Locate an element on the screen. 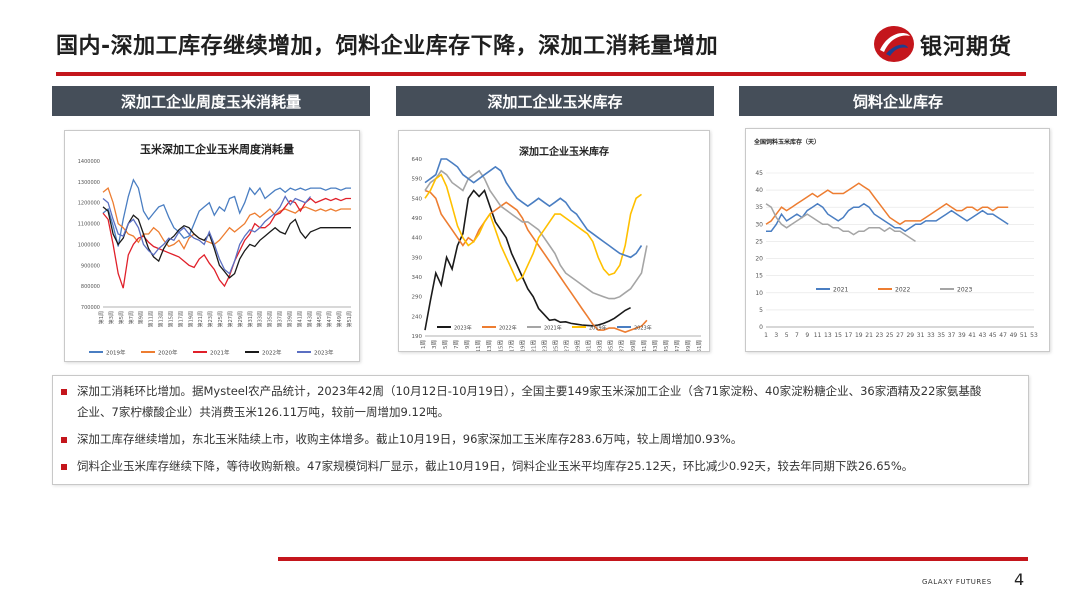  x-tick-label: 5 is located at coordinates (787, 335).